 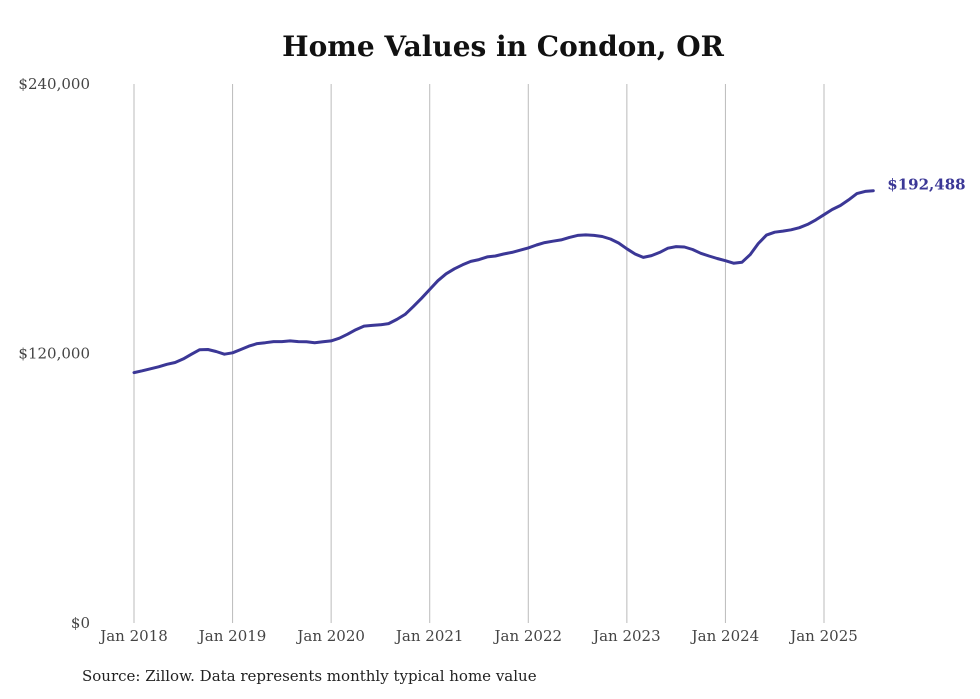 What do you see at coordinates (330, 636) in the screenshot?
I see `x-tick-label: Jan 2020` at bounding box center [330, 636].